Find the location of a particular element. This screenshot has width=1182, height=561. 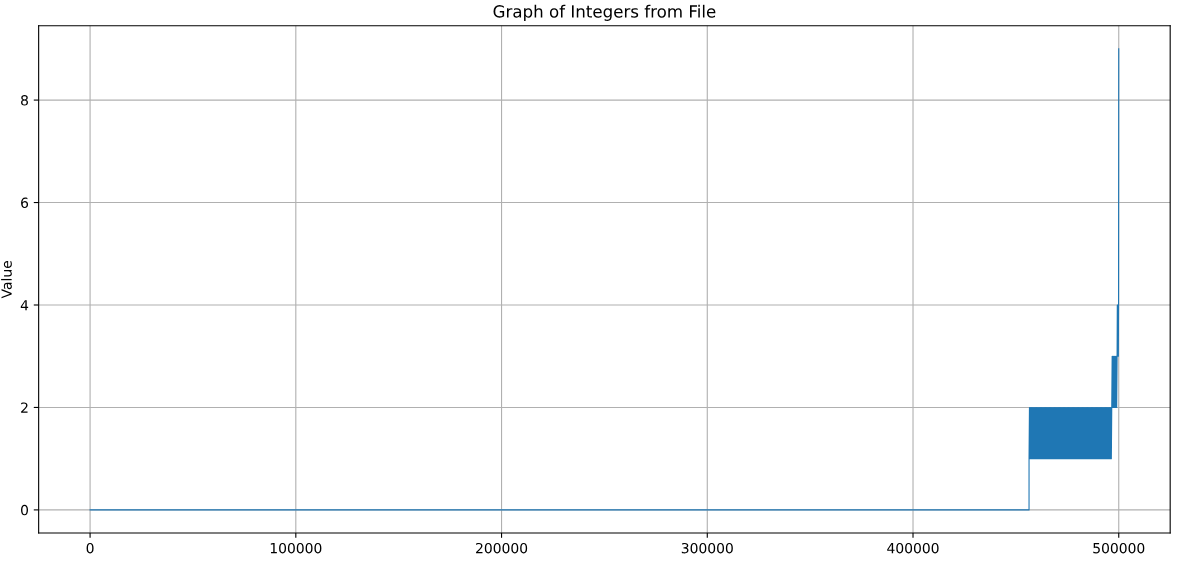

x-tick-label: 0 is located at coordinates (90, 548).